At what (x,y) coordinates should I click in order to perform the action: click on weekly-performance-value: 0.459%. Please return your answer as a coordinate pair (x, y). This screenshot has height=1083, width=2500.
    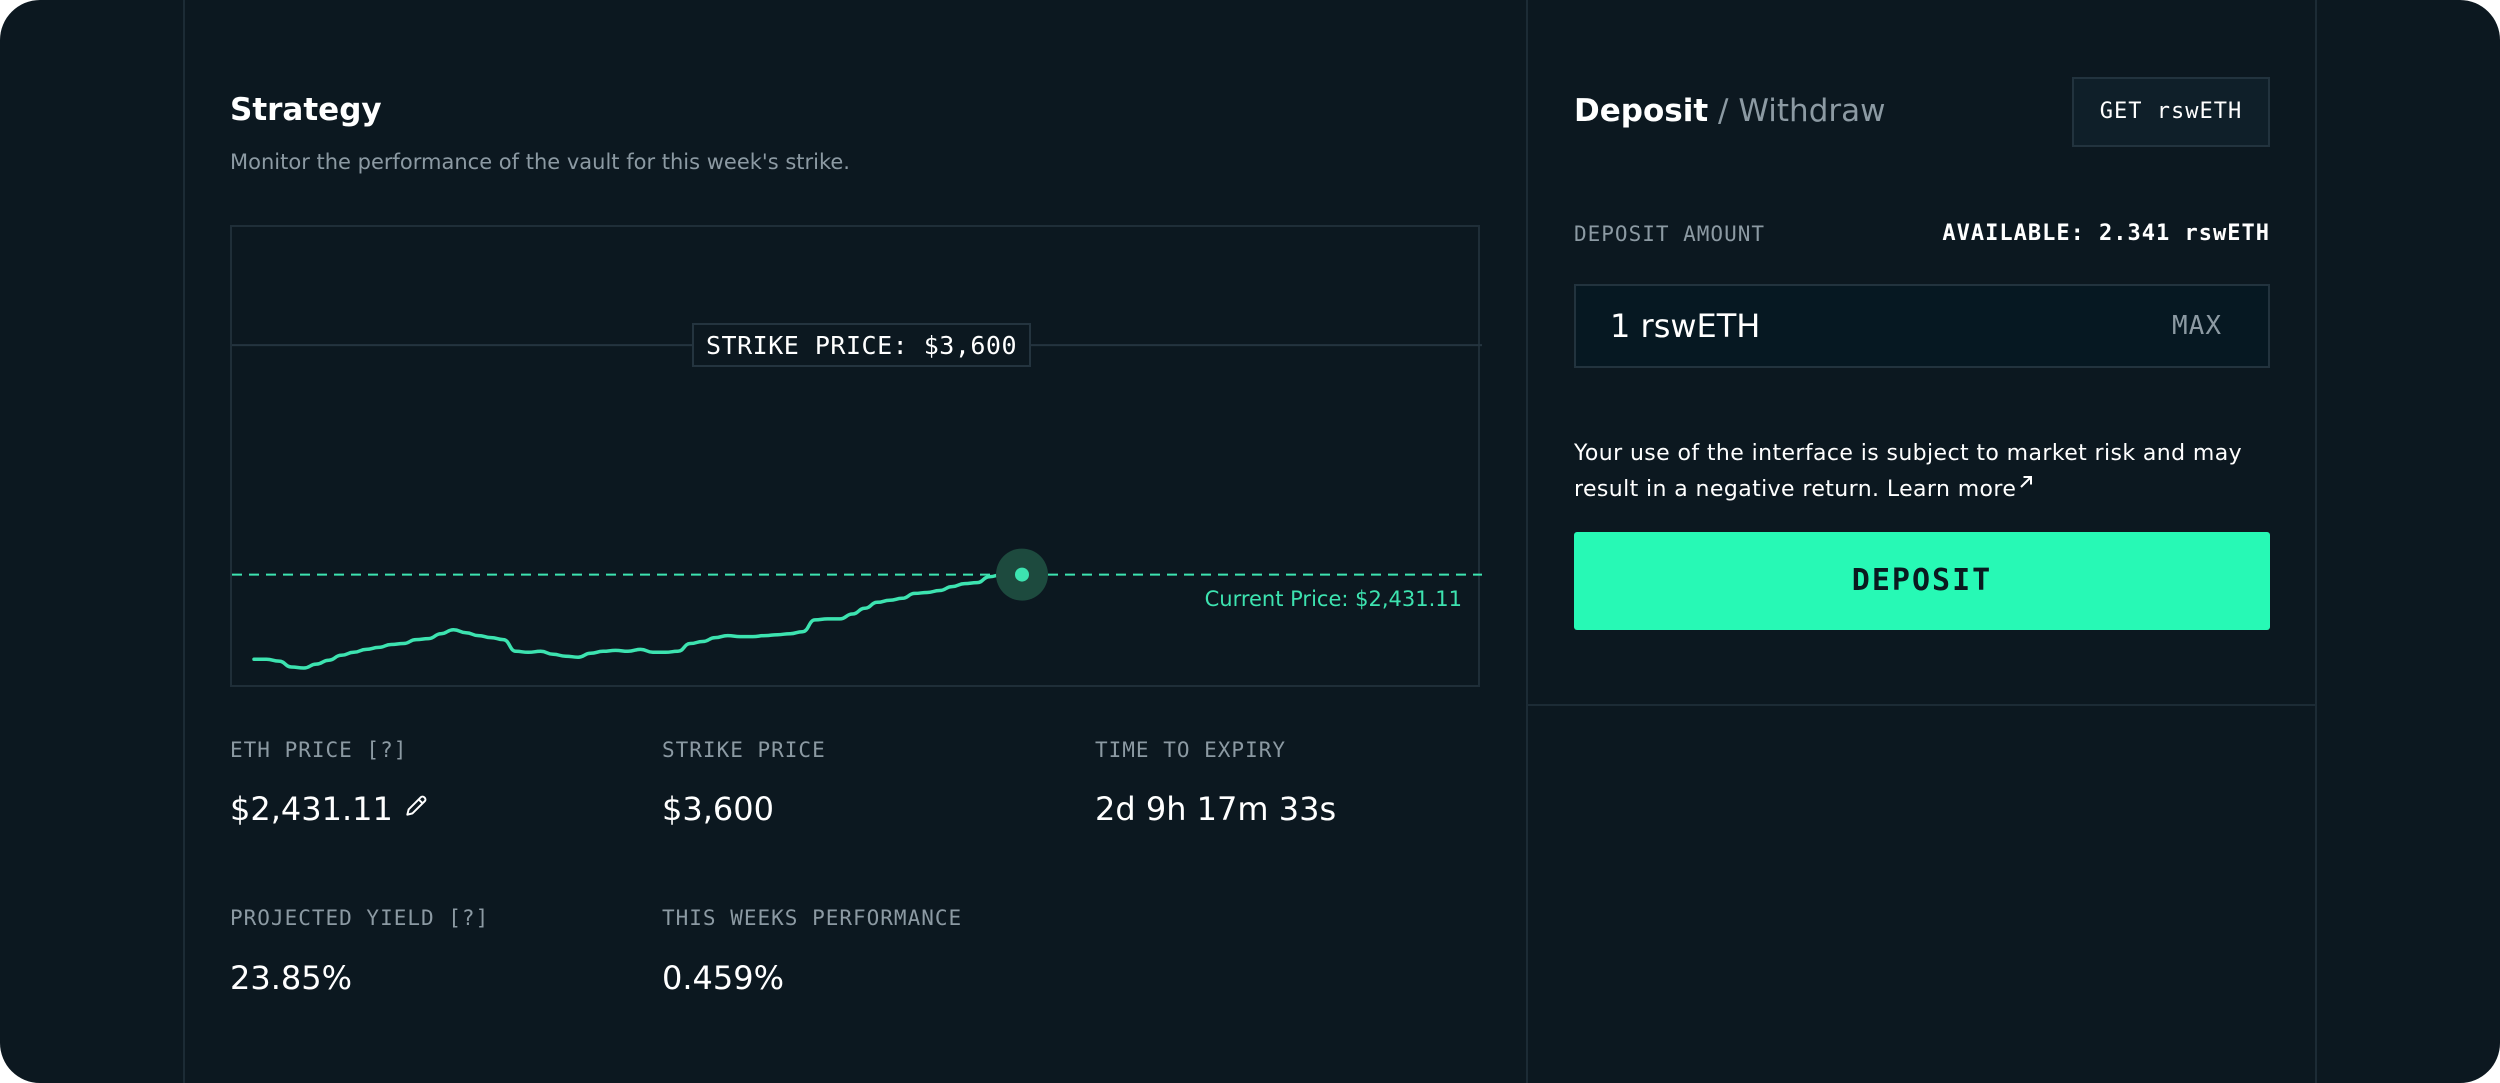
    Looking at the image, I should click on (723, 978).